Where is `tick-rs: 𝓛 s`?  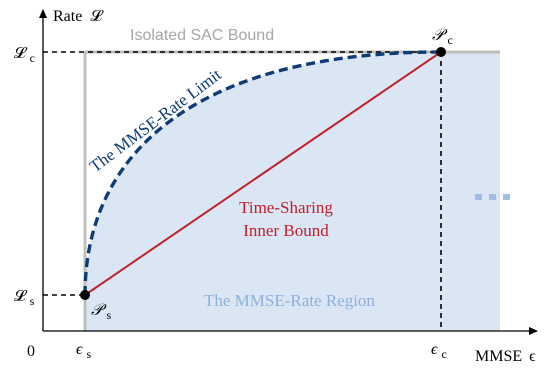
tick-rs: 𝓛 s is located at coordinates (24, 298).